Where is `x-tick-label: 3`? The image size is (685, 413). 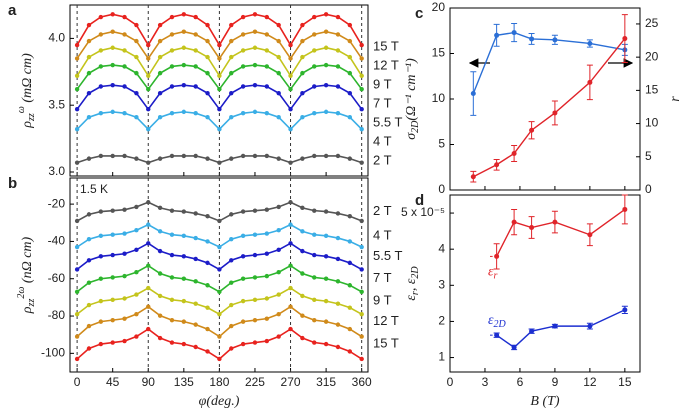
x-tick-label: 3 is located at coordinates (485, 382).